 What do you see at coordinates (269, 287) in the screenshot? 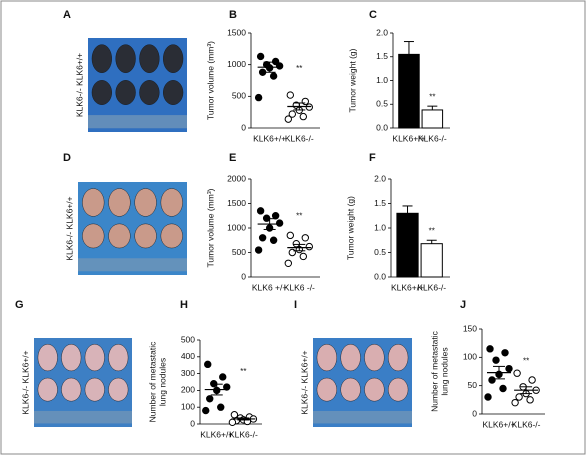
I see `x-tick-label: KLK6 +/+` at bounding box center [269, 287].